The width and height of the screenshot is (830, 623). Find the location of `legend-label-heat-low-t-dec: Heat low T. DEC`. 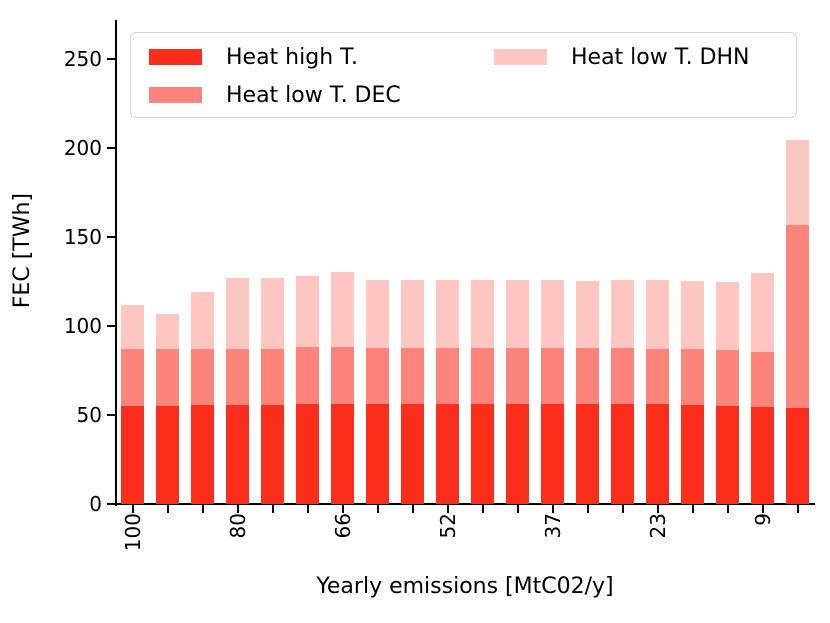

legend-label-heat-low-t-dec: Heat low T. DEC is located at coordinates (313, 95).